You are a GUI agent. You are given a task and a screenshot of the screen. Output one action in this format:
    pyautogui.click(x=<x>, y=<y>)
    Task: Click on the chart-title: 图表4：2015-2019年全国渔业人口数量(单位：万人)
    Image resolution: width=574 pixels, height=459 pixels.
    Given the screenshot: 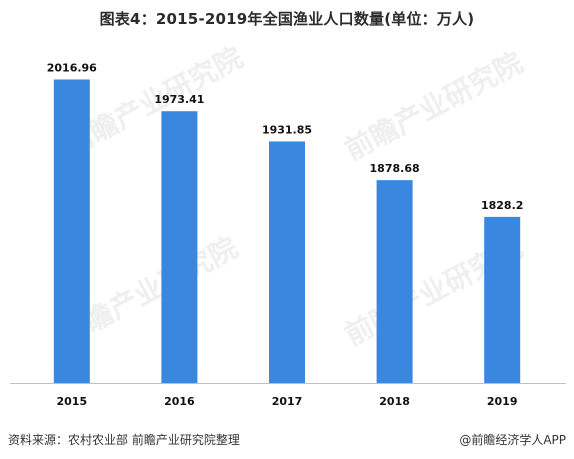 What is the action you would take?
    pyautogui.click(x=287, y=19)
    